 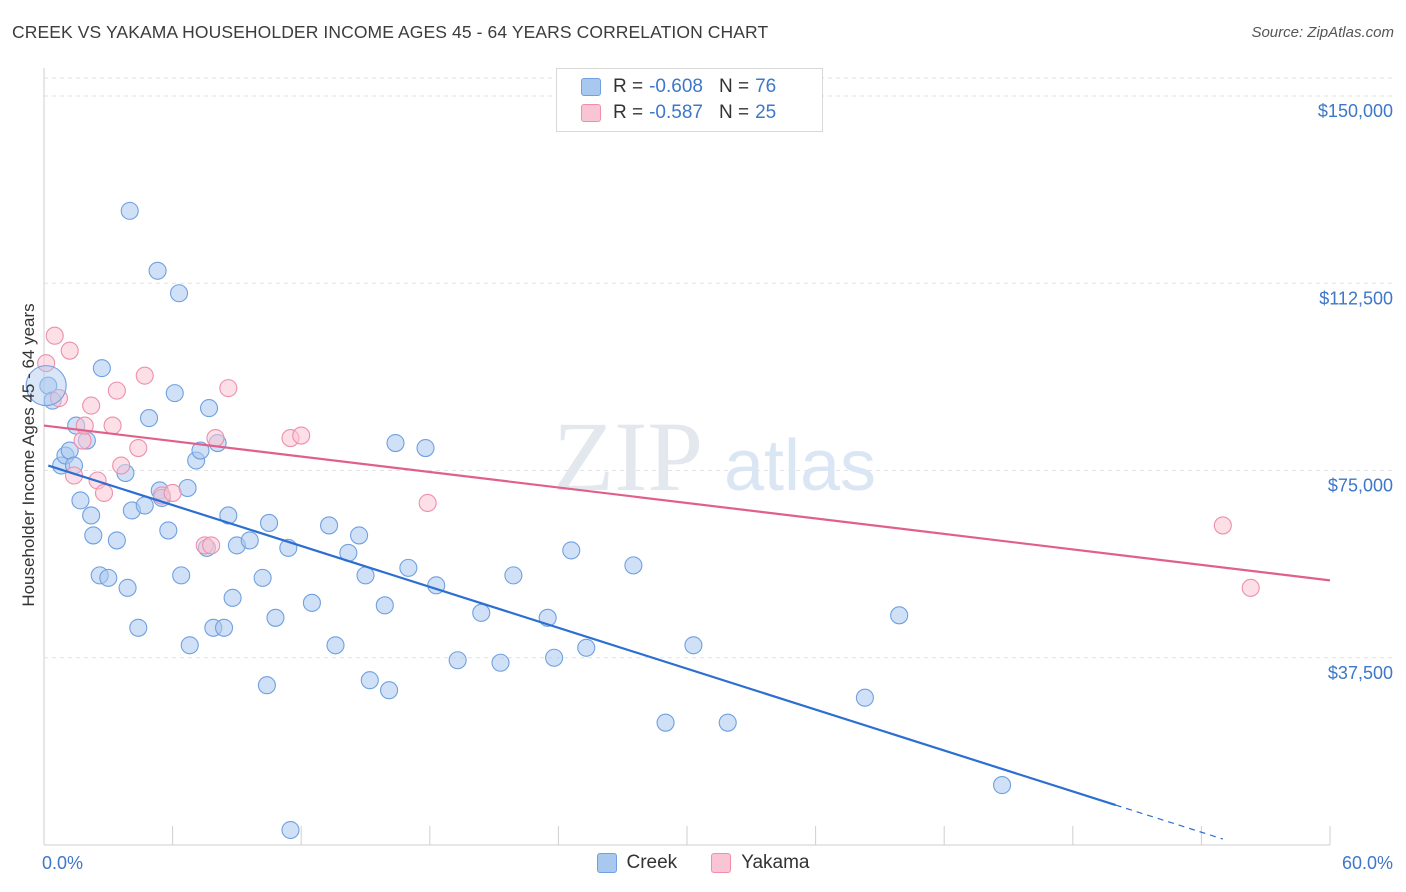 I want to click on legend-row-yakama: R = -0.587 N = 25, so click(x=678, y=113).